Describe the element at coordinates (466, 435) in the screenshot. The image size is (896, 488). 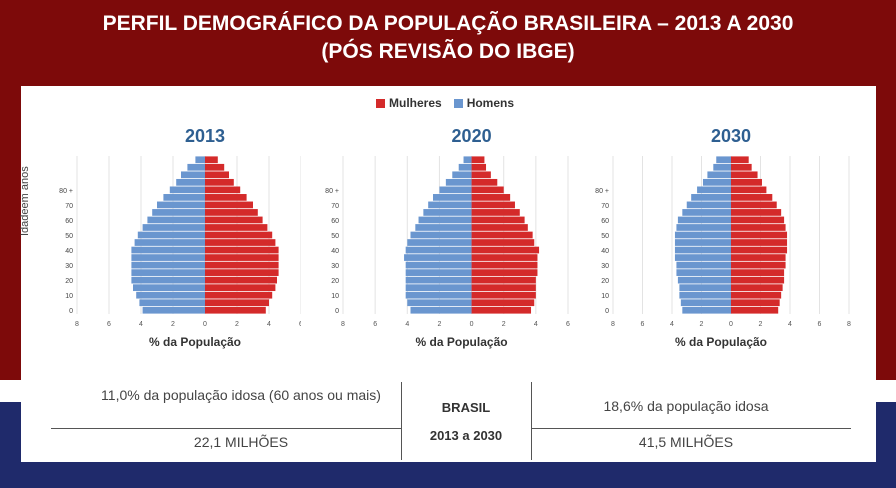
I see `center-label-2: 2013 a 2030` at that location.